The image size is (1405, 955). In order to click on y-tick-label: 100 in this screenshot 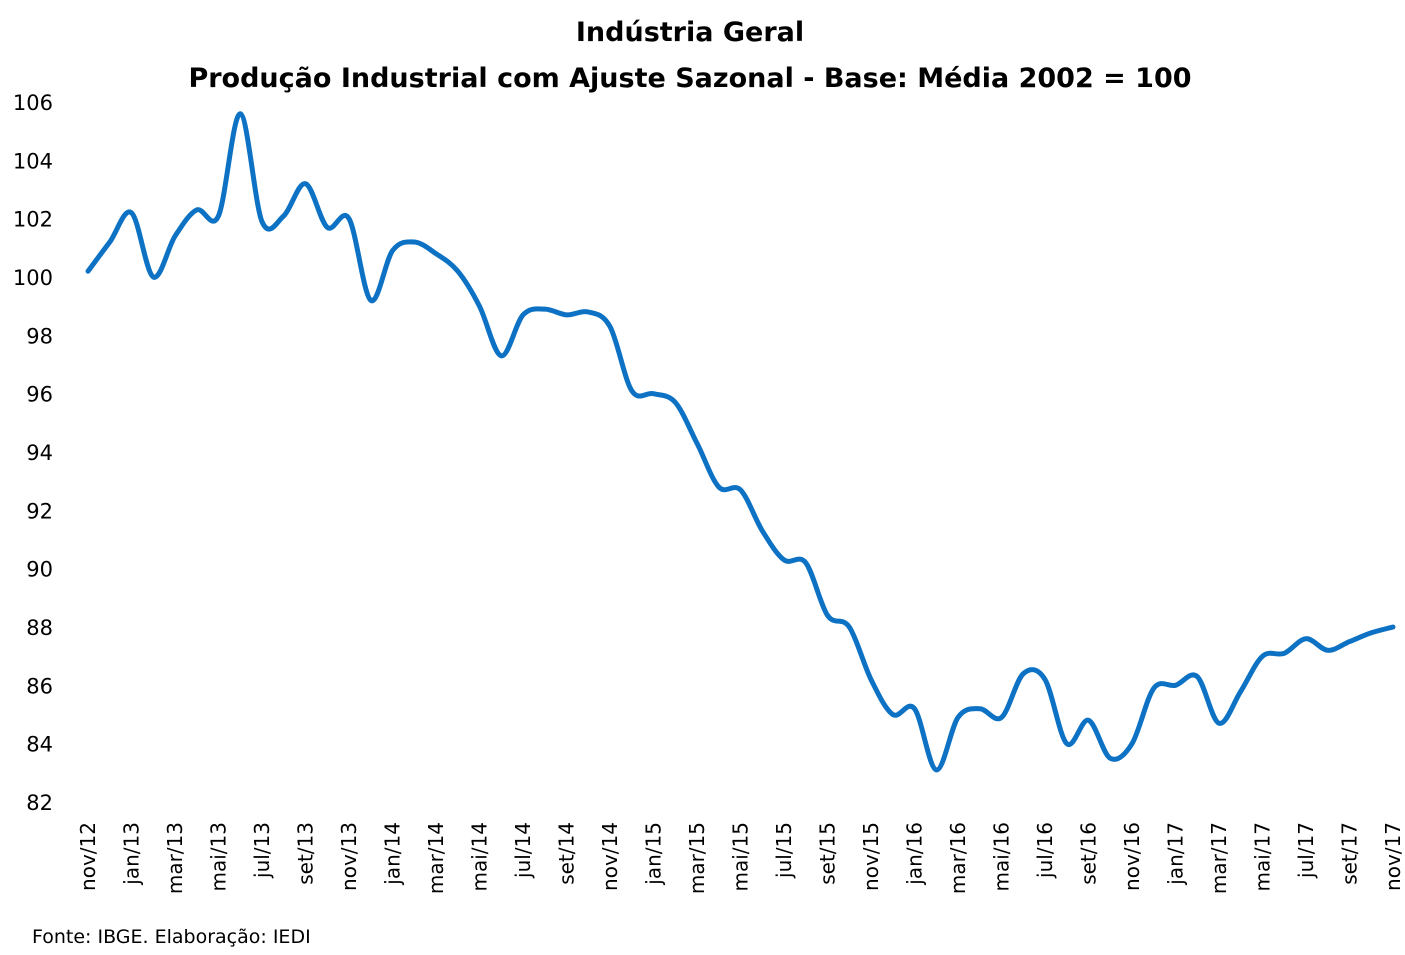, I will do `click(33, 278)`.